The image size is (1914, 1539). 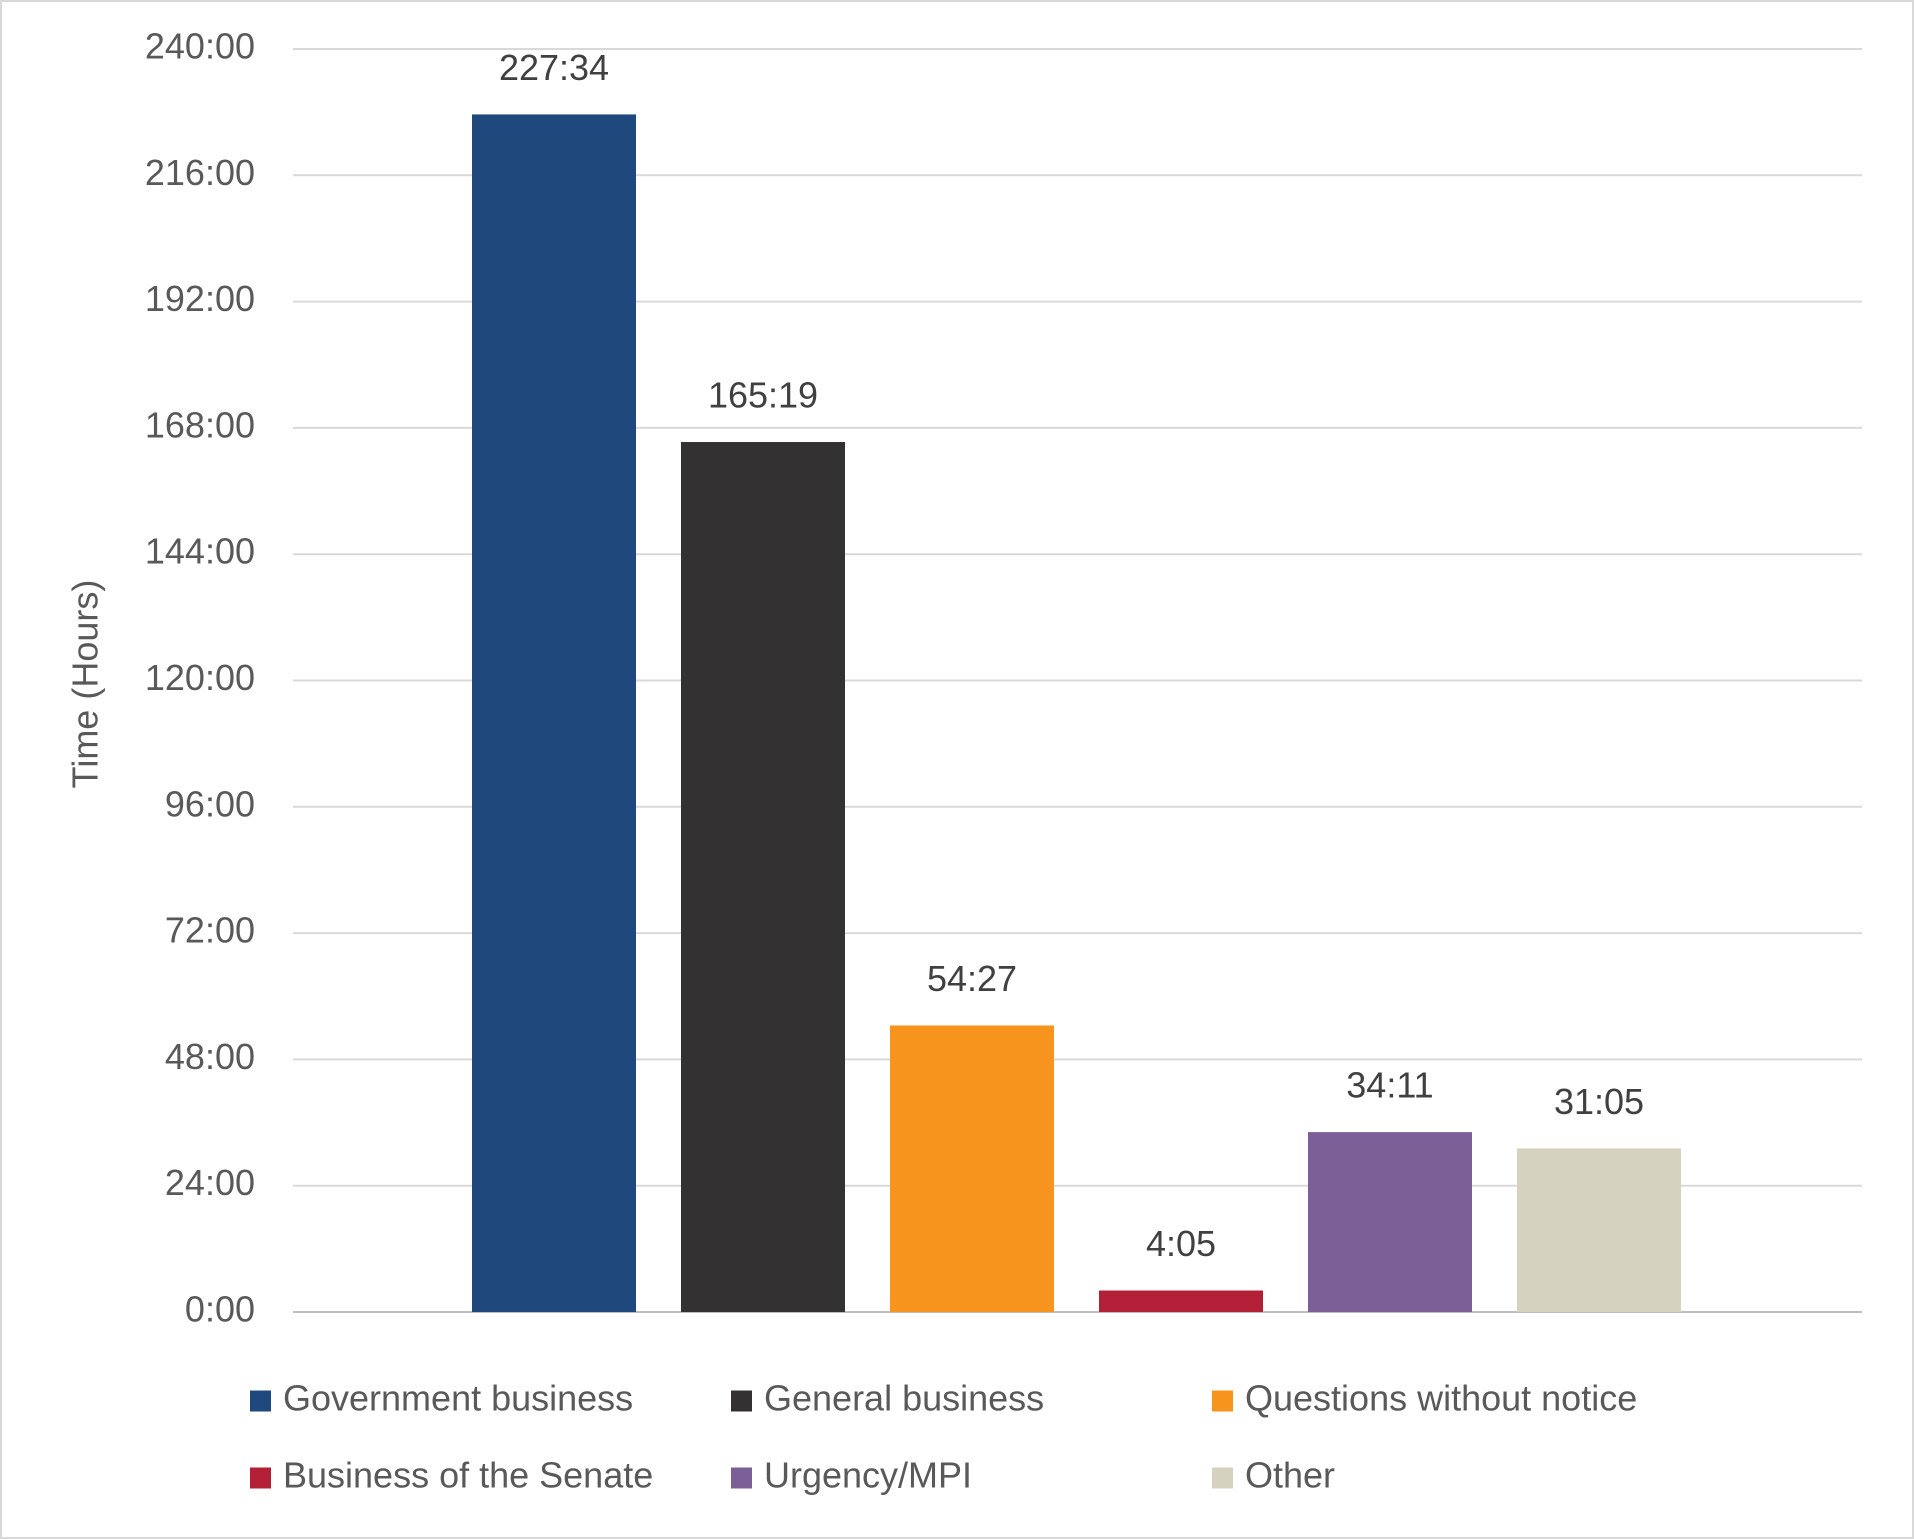 I want to click on data-label: 31:05, so click(x=1599, y=1101).